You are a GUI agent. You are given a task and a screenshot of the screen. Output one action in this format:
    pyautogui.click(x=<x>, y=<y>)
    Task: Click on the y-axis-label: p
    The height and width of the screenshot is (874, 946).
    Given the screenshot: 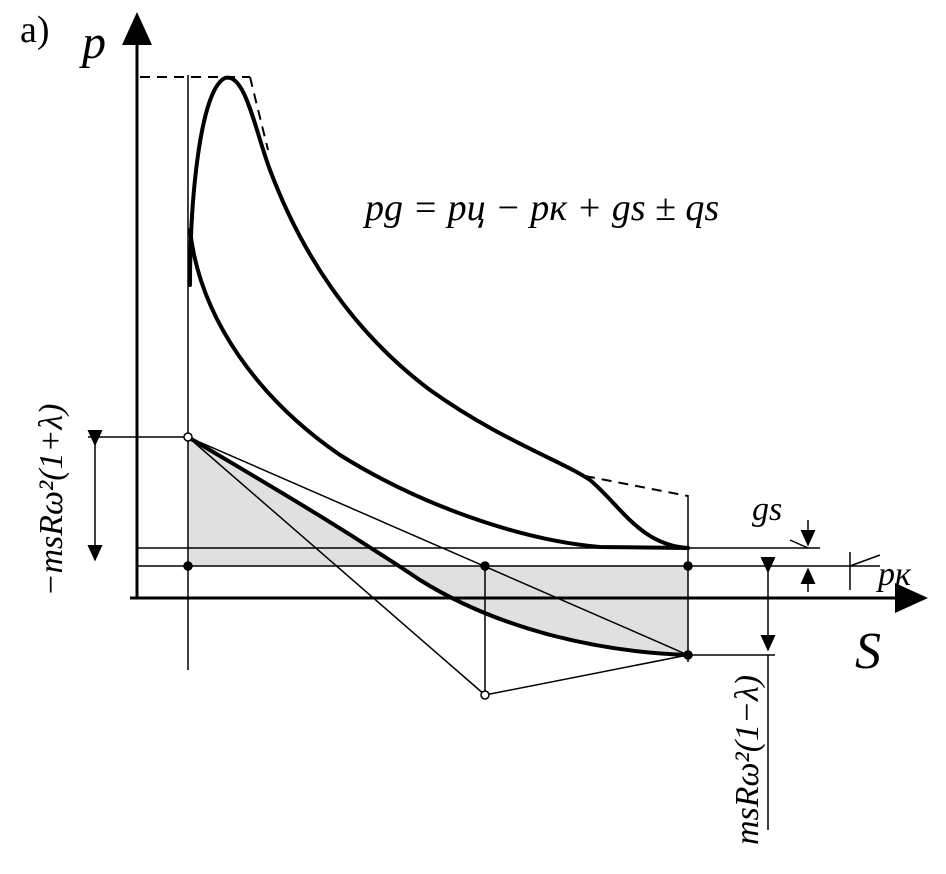 What is the action you would take?
    pyautogui.click(x=92, y=42)
    